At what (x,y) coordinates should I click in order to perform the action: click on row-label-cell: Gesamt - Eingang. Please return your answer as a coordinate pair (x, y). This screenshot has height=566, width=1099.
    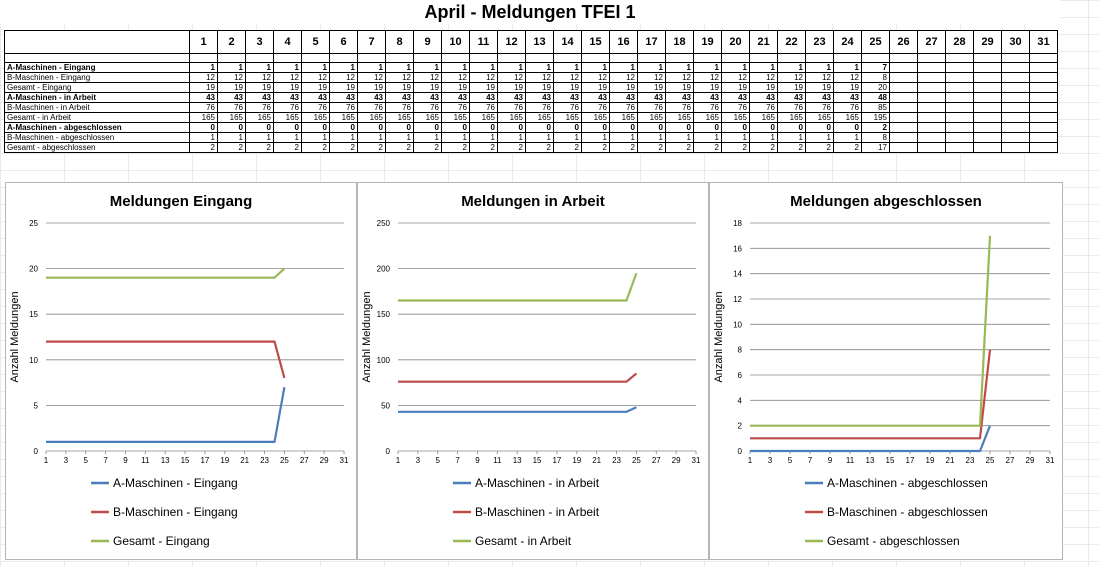
    Looking at the image, I should click on (97, 87).